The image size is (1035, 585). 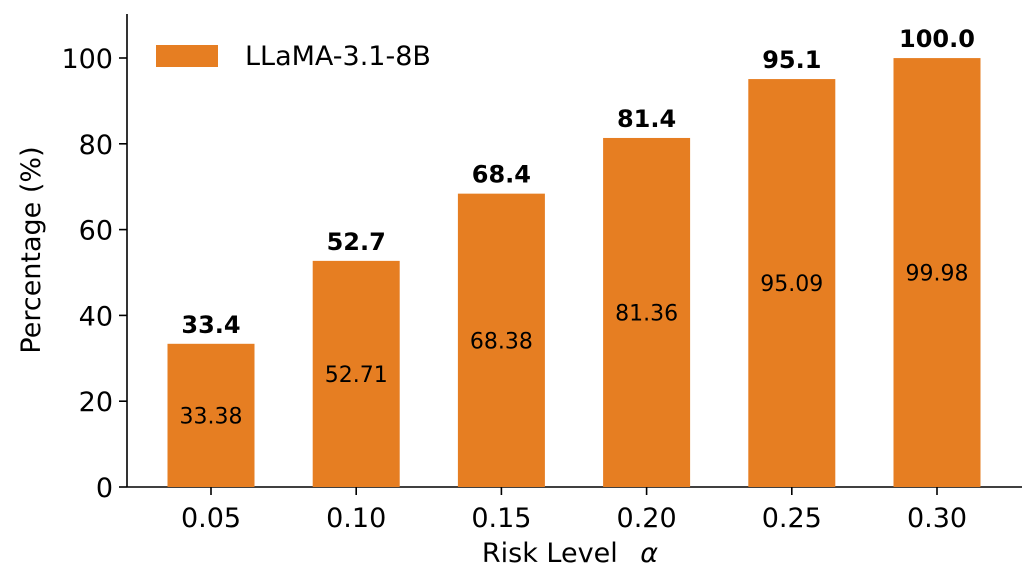 What do you see at coordinates (87, 59) in the screenshot?
I see `y-tick-label: 100` at bounding box center [87, 59].